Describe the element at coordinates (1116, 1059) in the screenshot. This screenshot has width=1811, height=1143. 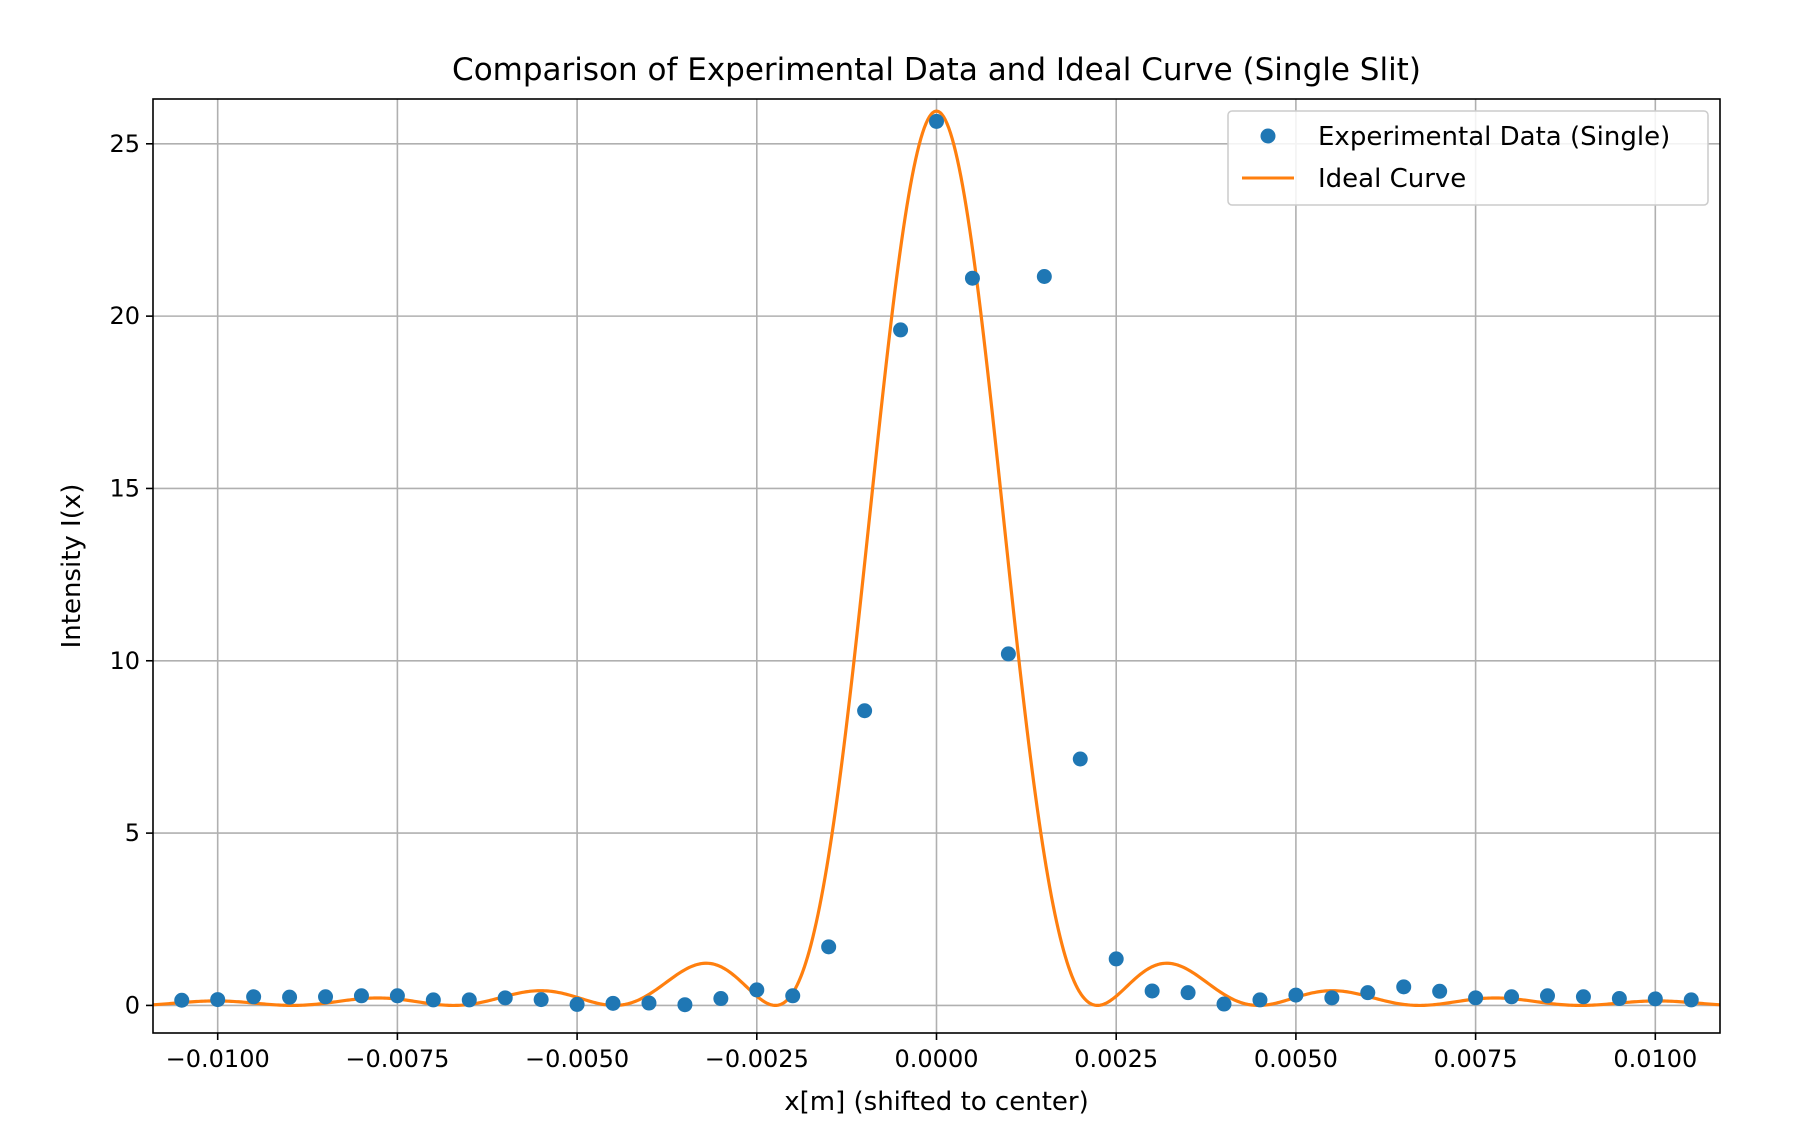
I see `x-tick-label: 0.0025` at that location.